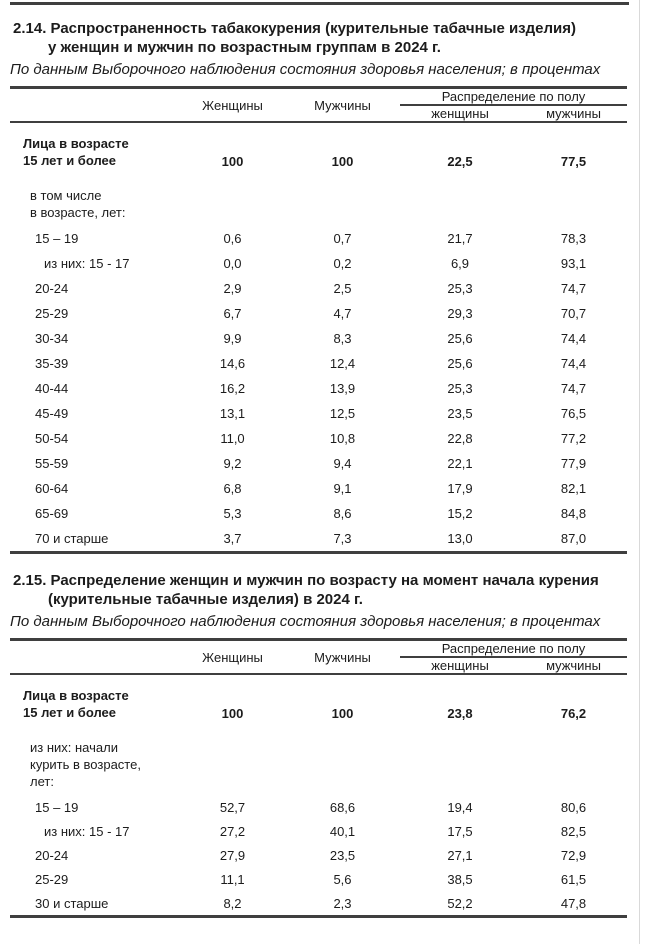 The height and width of the screenshot is (944, 648). I want to click on cell-women: 14,6, so click(232, 363).